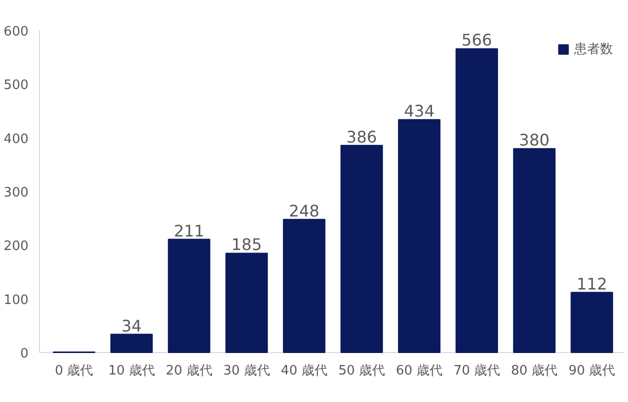 The width and height of the screenshot is (628, 402). What do you see at coordinates (304, 371) in the screenshot?
I see `x-tick-label: 40 歳代` at bounding box center [304, 371].